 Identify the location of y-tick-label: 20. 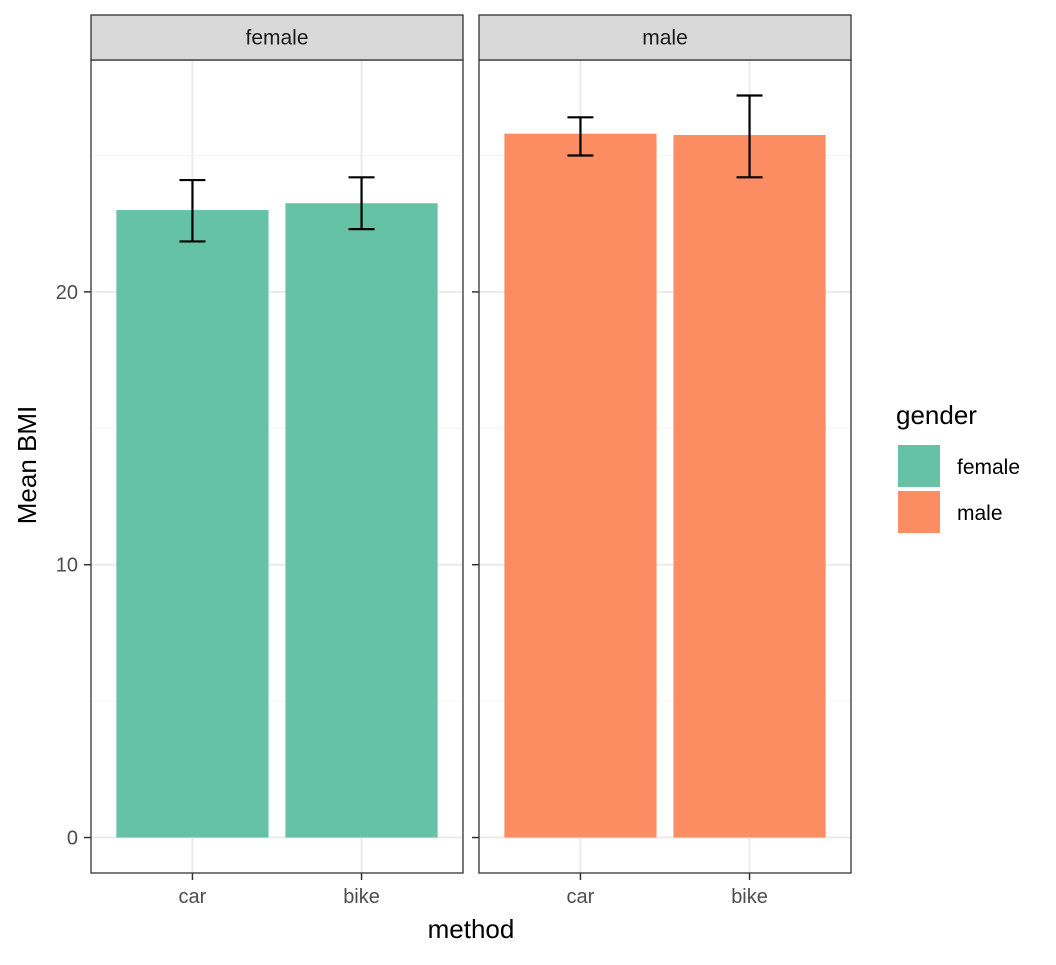
(67, 293).